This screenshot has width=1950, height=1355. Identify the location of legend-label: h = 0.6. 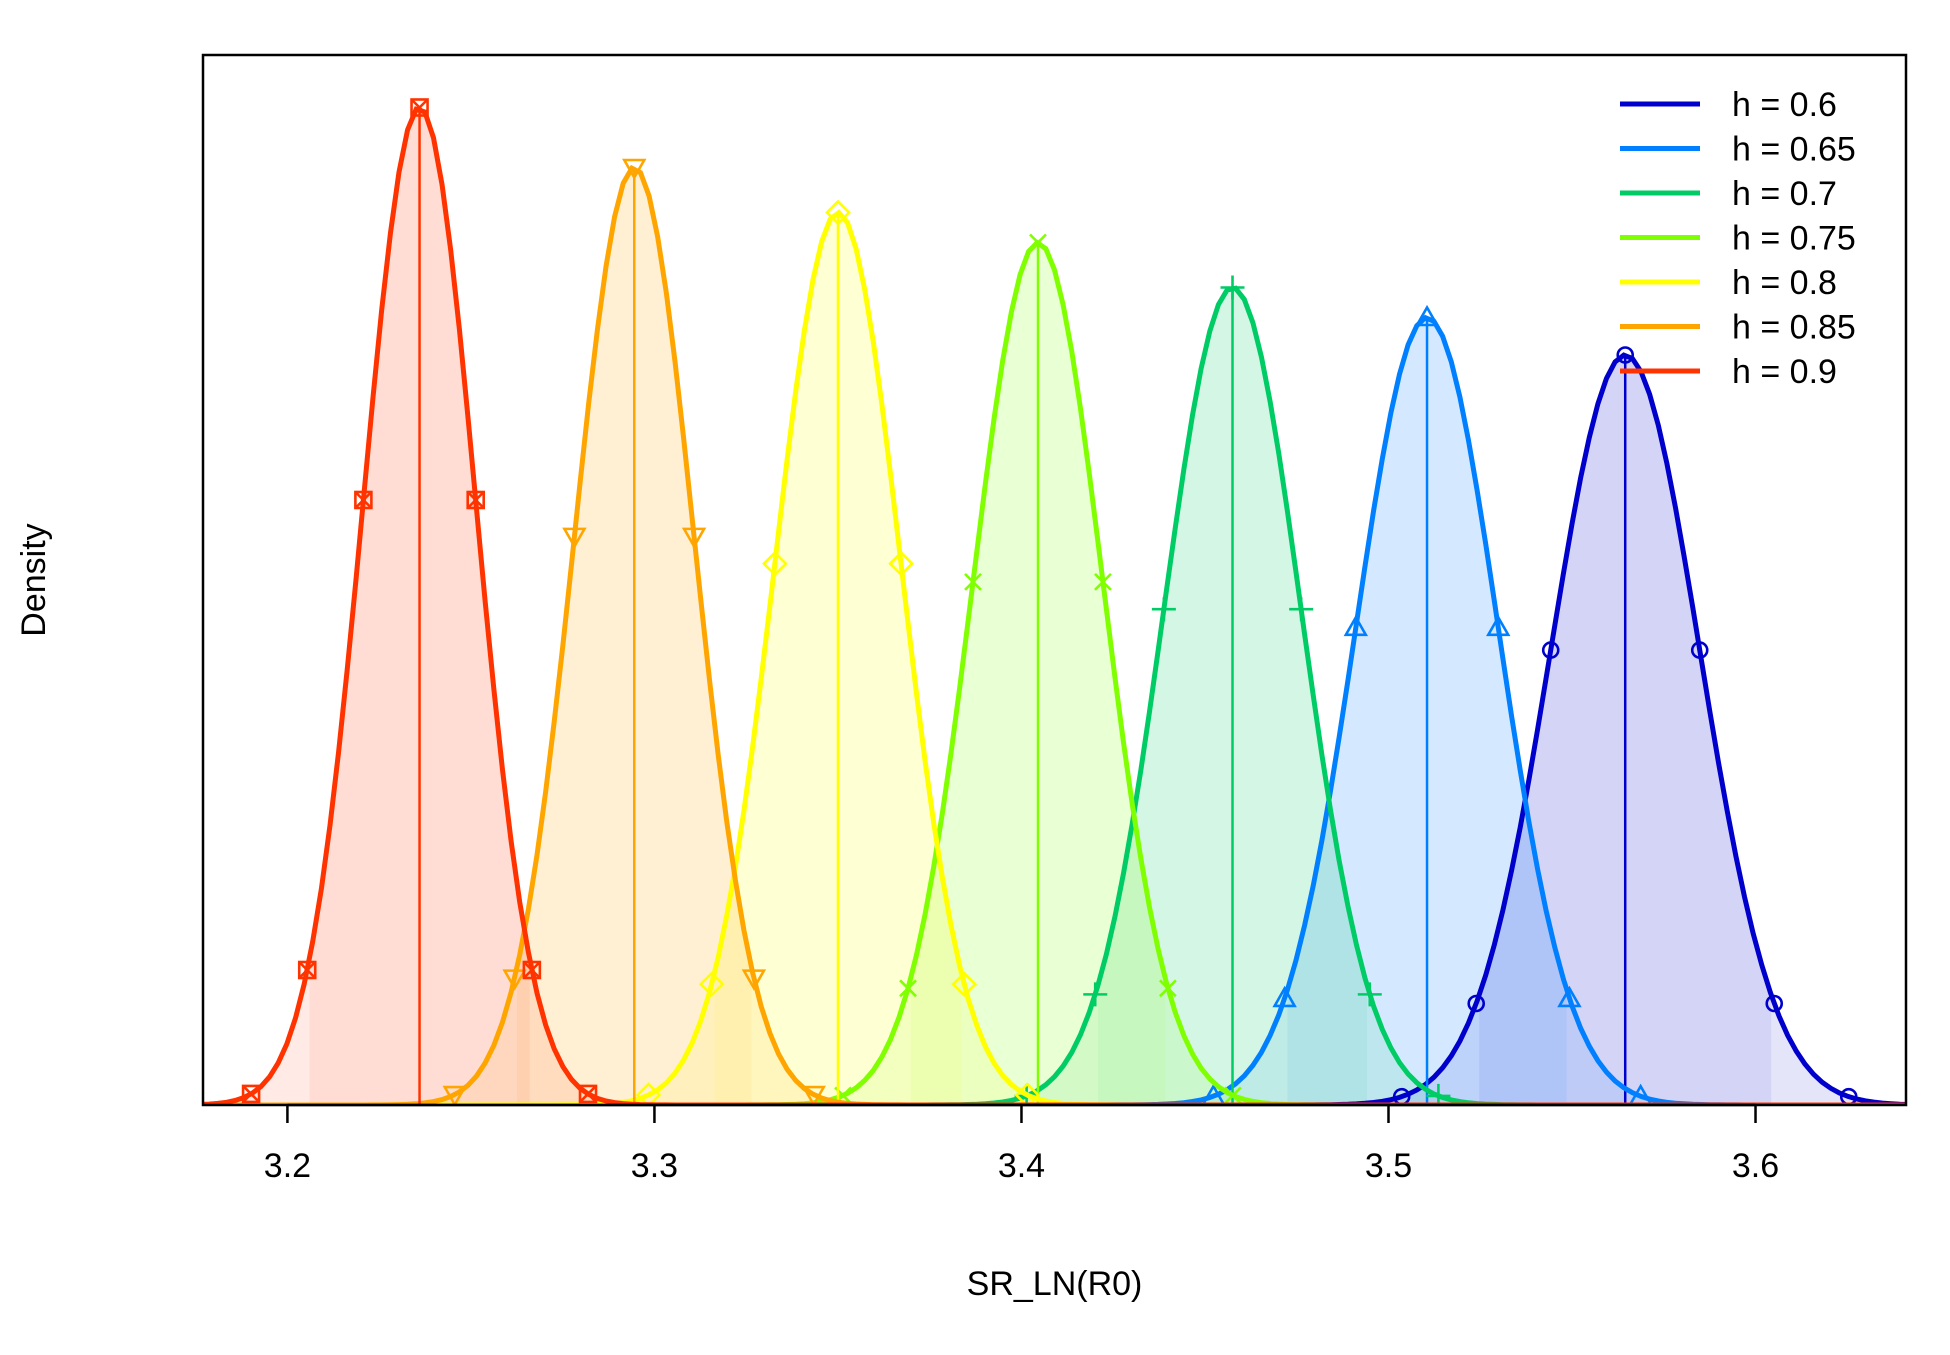
(1784, 105).